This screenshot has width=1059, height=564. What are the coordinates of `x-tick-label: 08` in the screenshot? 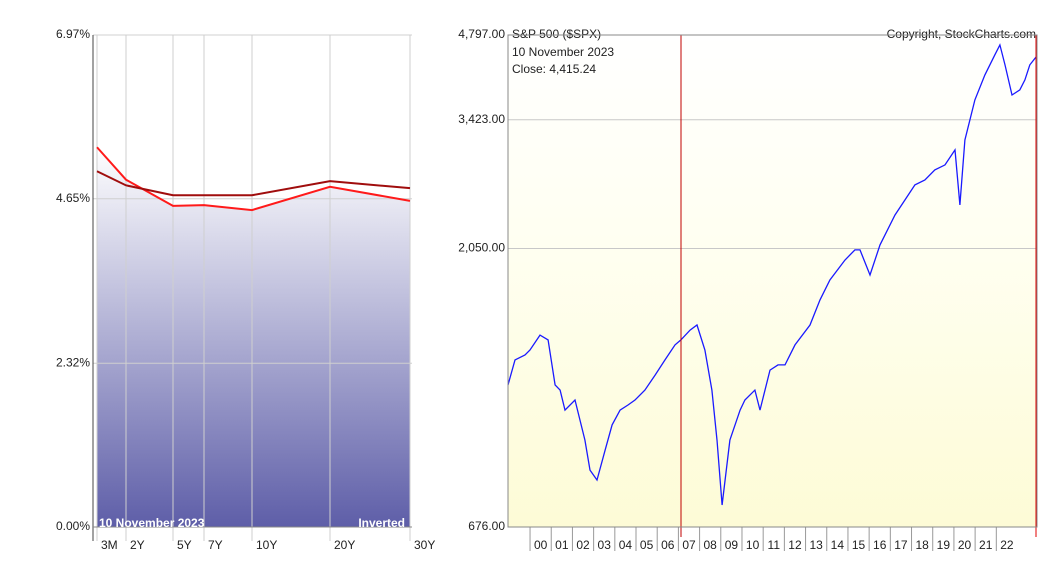 It's located at (711, 545).